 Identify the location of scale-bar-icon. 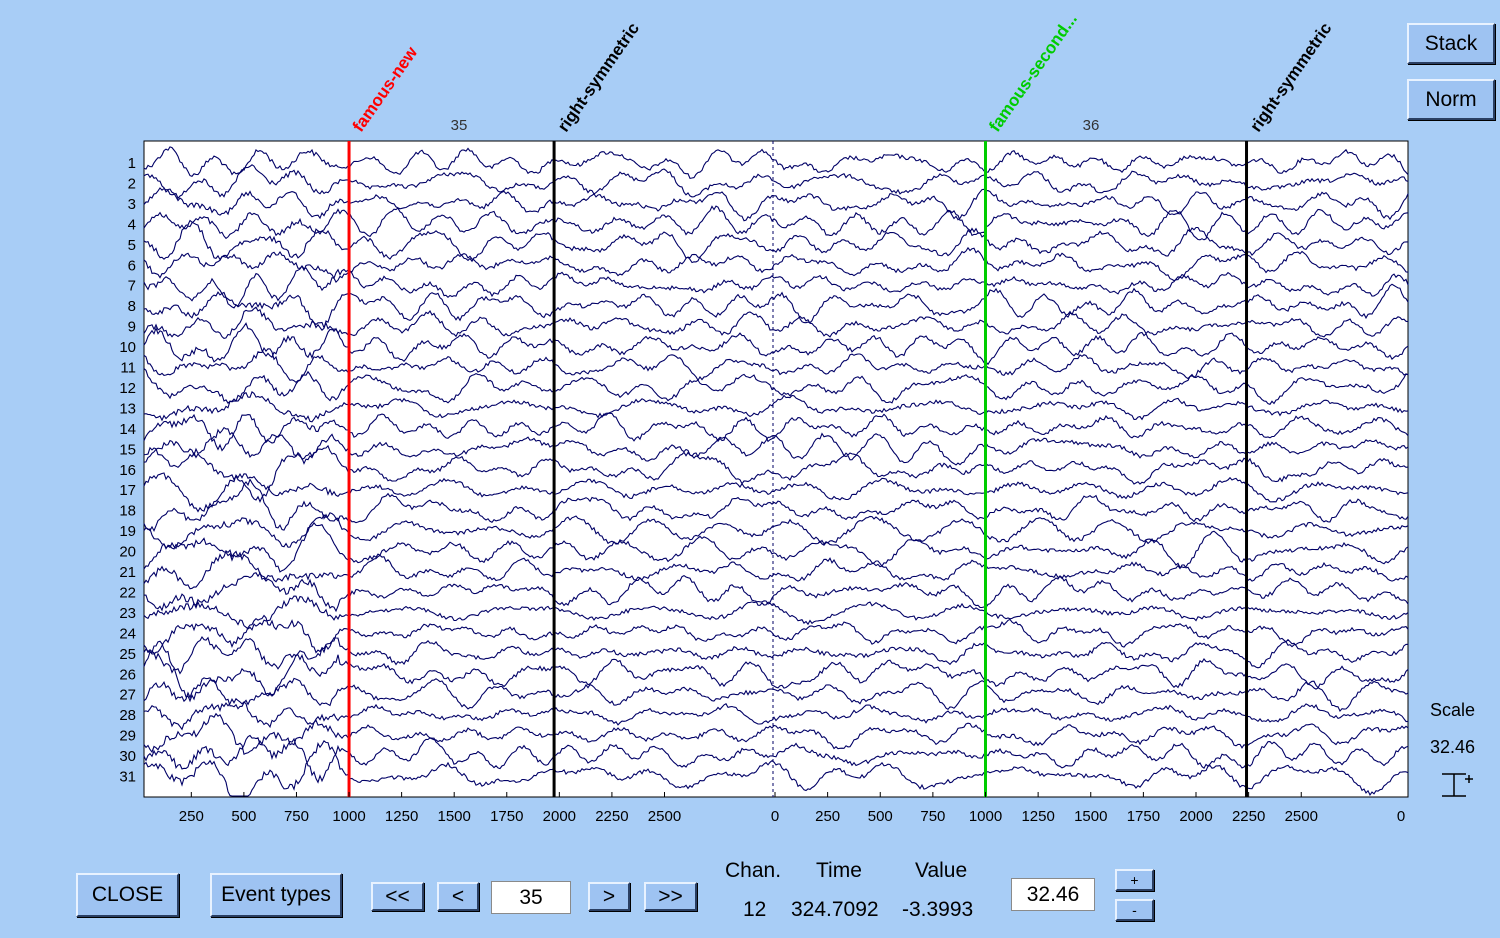
(1457, 785).